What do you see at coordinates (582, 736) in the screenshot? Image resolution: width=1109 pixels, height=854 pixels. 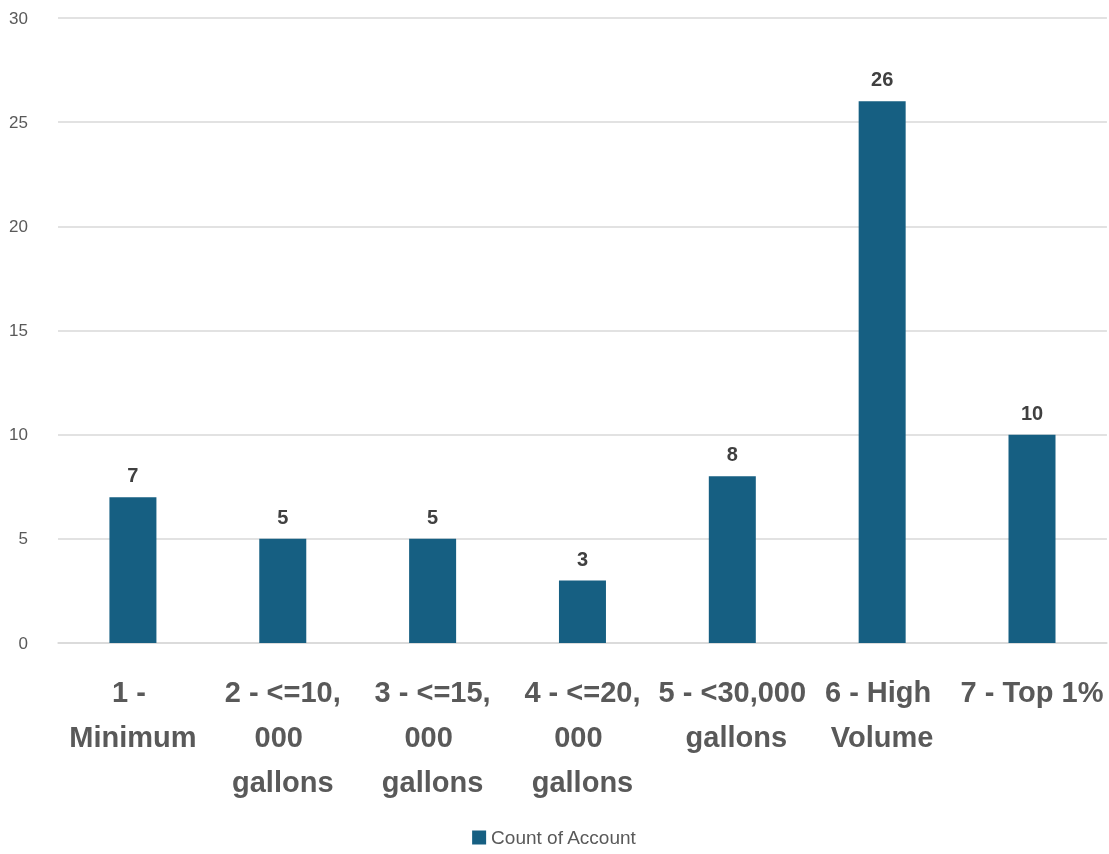 I see `x-tick-label: 4 - <=20,000 gallons` at bounding box center [582, 736].